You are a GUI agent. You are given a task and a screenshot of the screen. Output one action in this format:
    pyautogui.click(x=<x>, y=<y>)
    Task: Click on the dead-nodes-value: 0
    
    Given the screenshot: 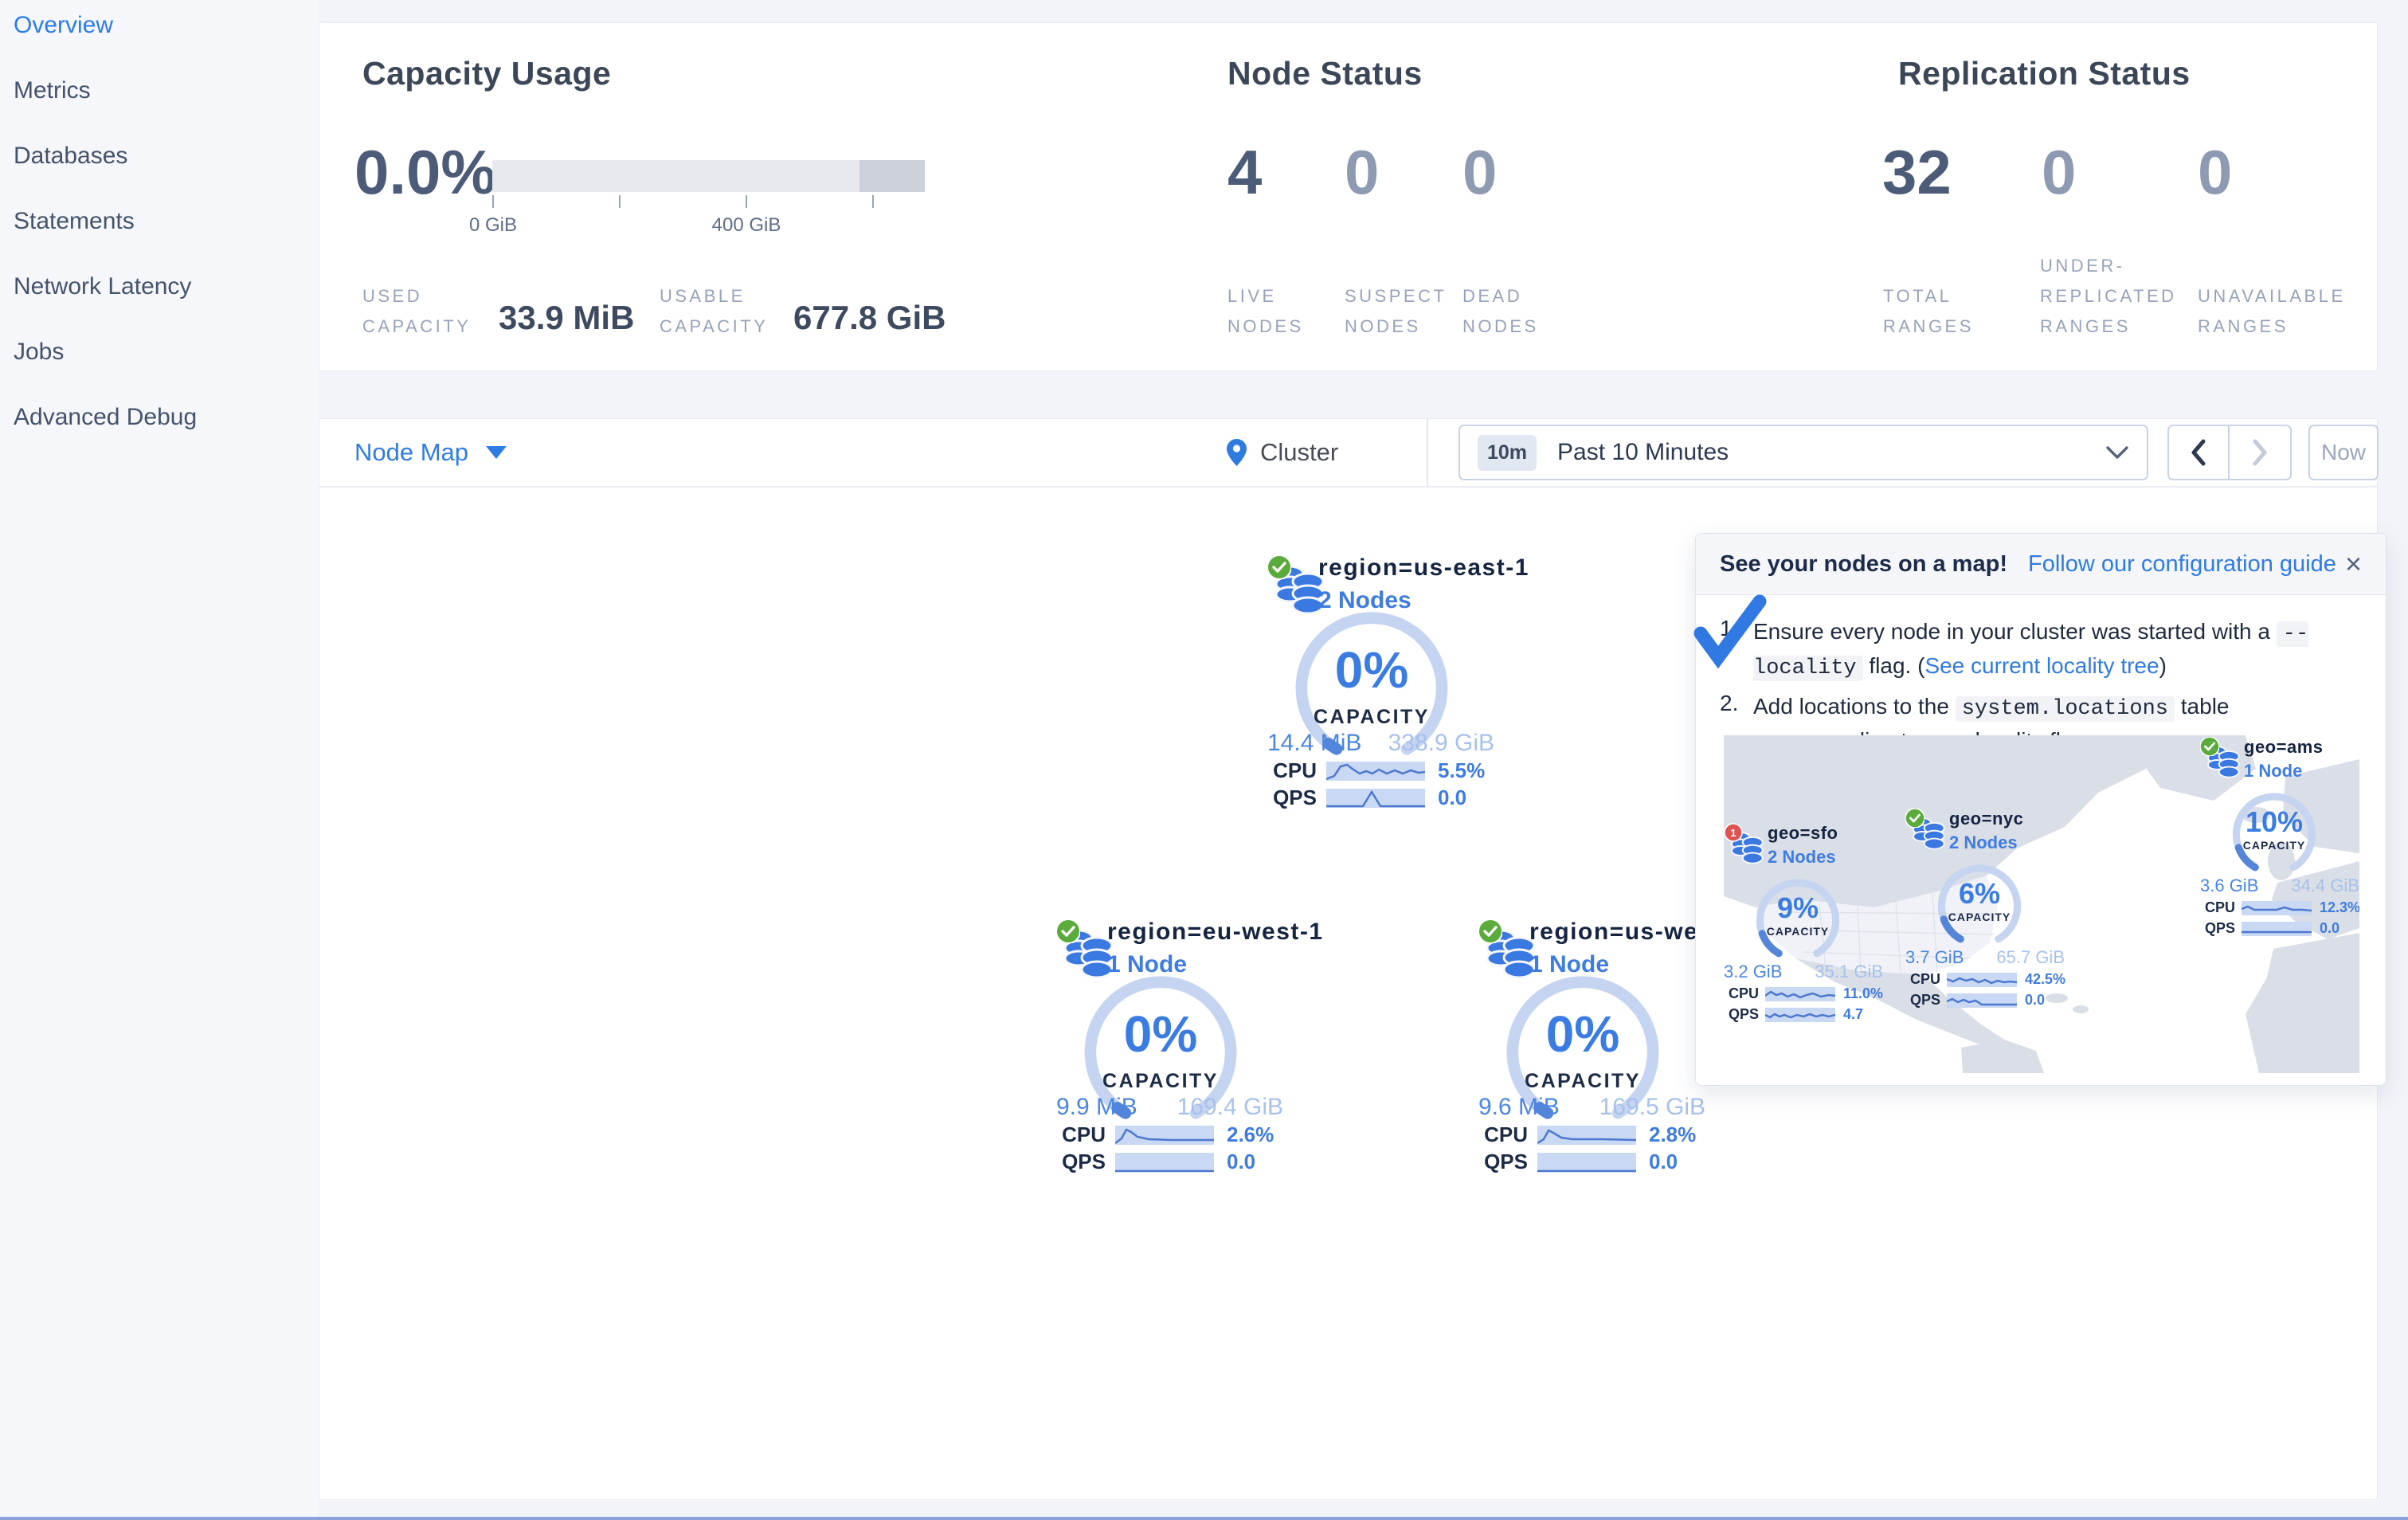 What is the action you would take?
    pyautogui.click(x=1480, y=172)
    